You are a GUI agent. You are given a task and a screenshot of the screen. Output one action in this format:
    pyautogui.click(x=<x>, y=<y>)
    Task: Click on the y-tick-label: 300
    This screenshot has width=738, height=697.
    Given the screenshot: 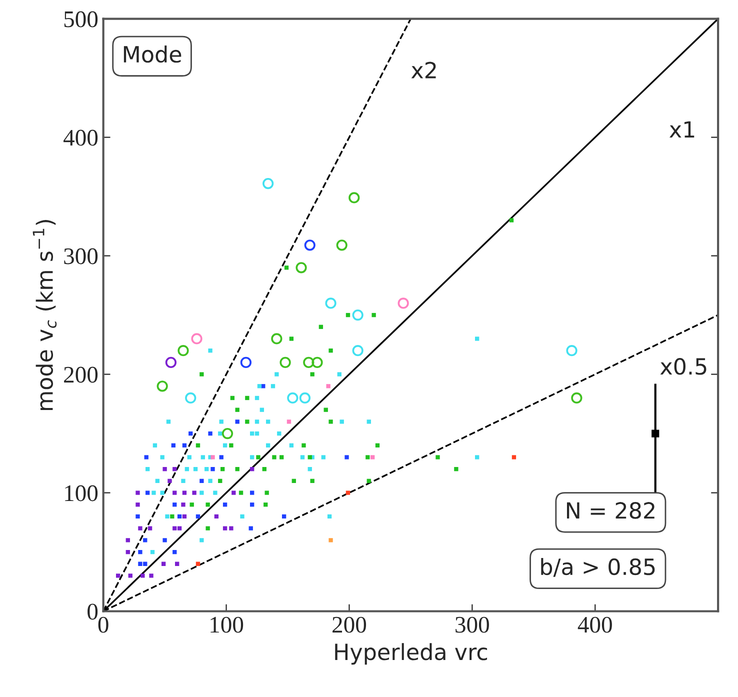 What is the action you would take?
    pyautogui.click(x=81, y=256)
    